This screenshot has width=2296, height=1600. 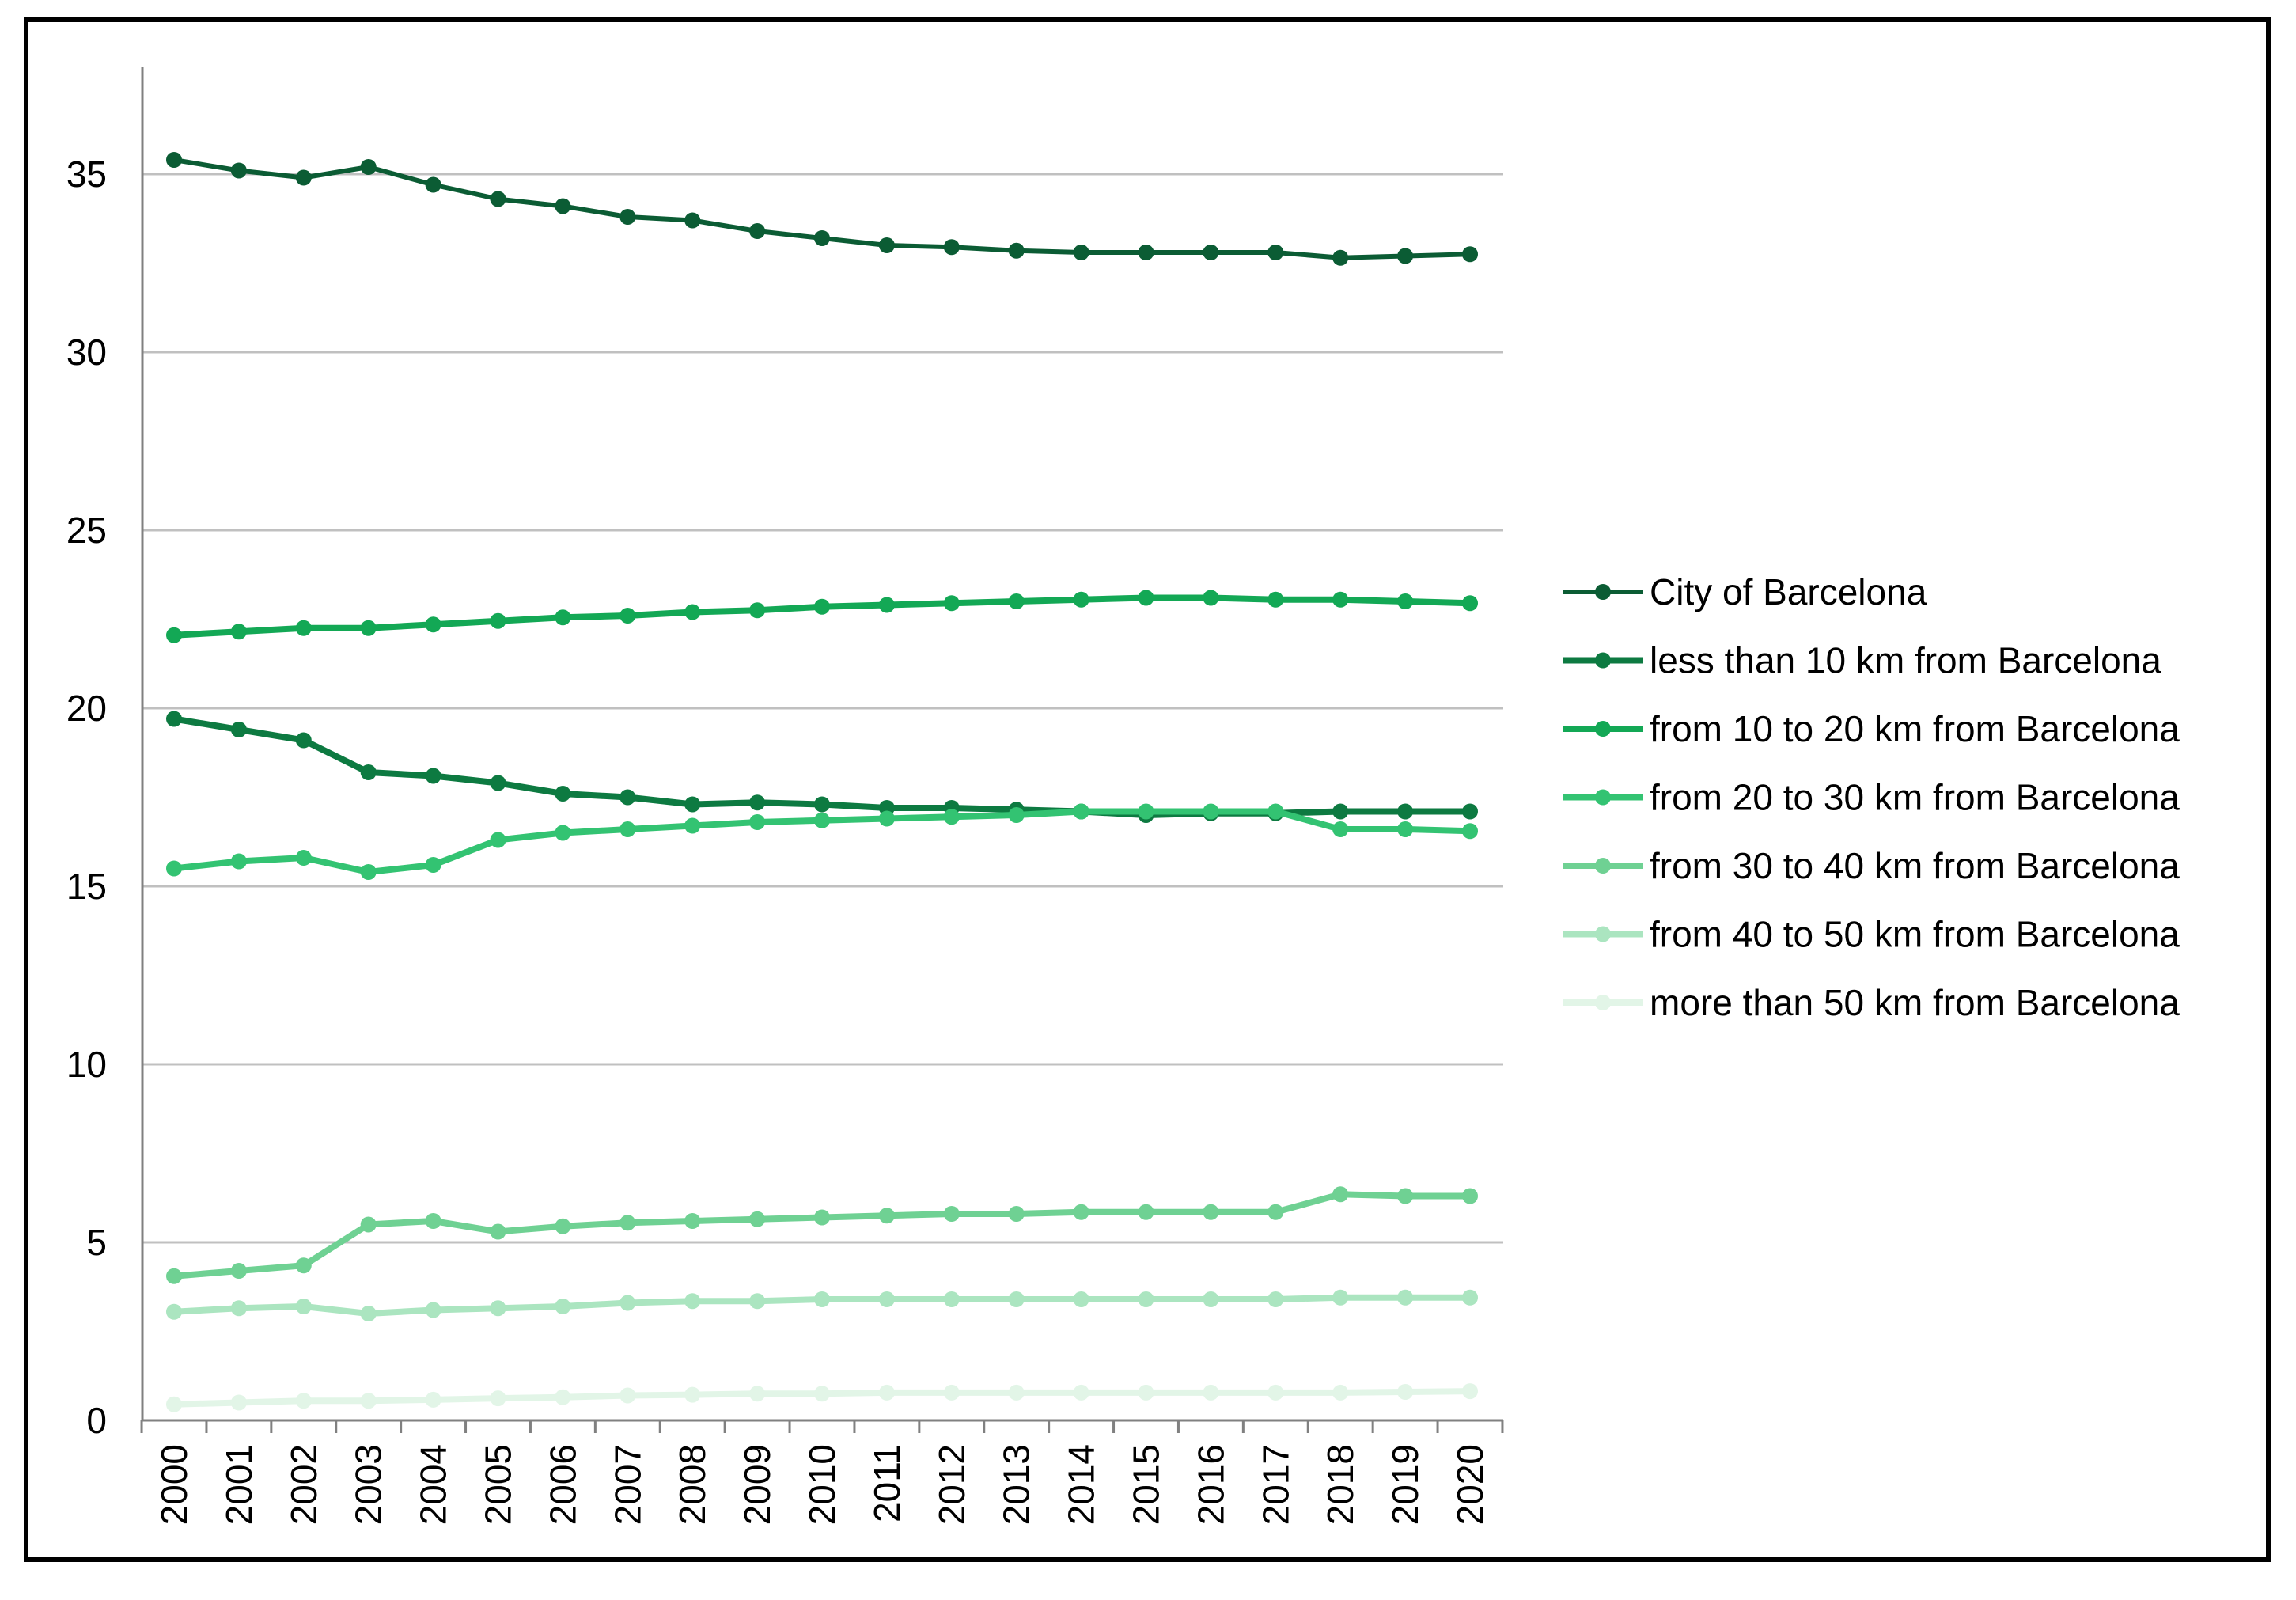 I want to click on data-point-0-2003, so click(x=368, y=167).